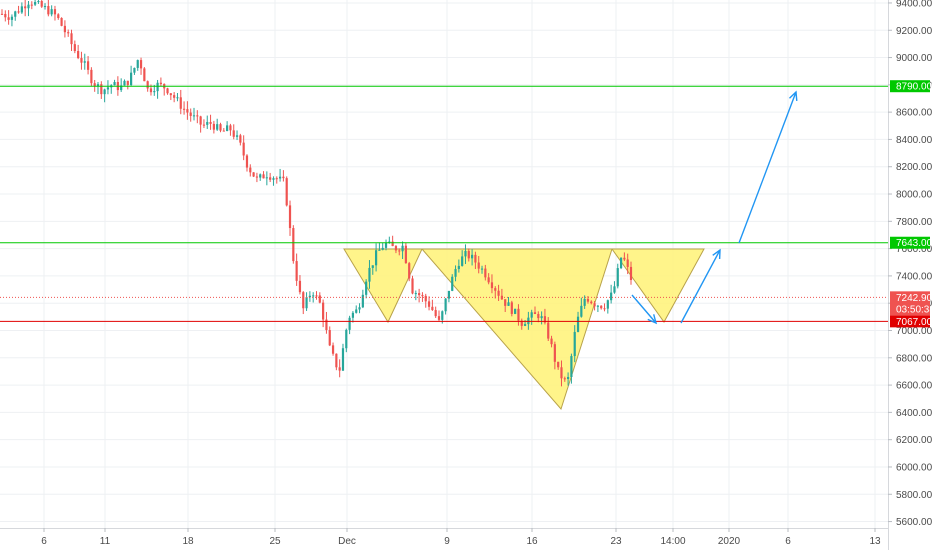 This screenshot has height=550, width=932. Describe the element at coordinates (532, 541) in the screenshot. I see `time-tick-label: 16` at that location.